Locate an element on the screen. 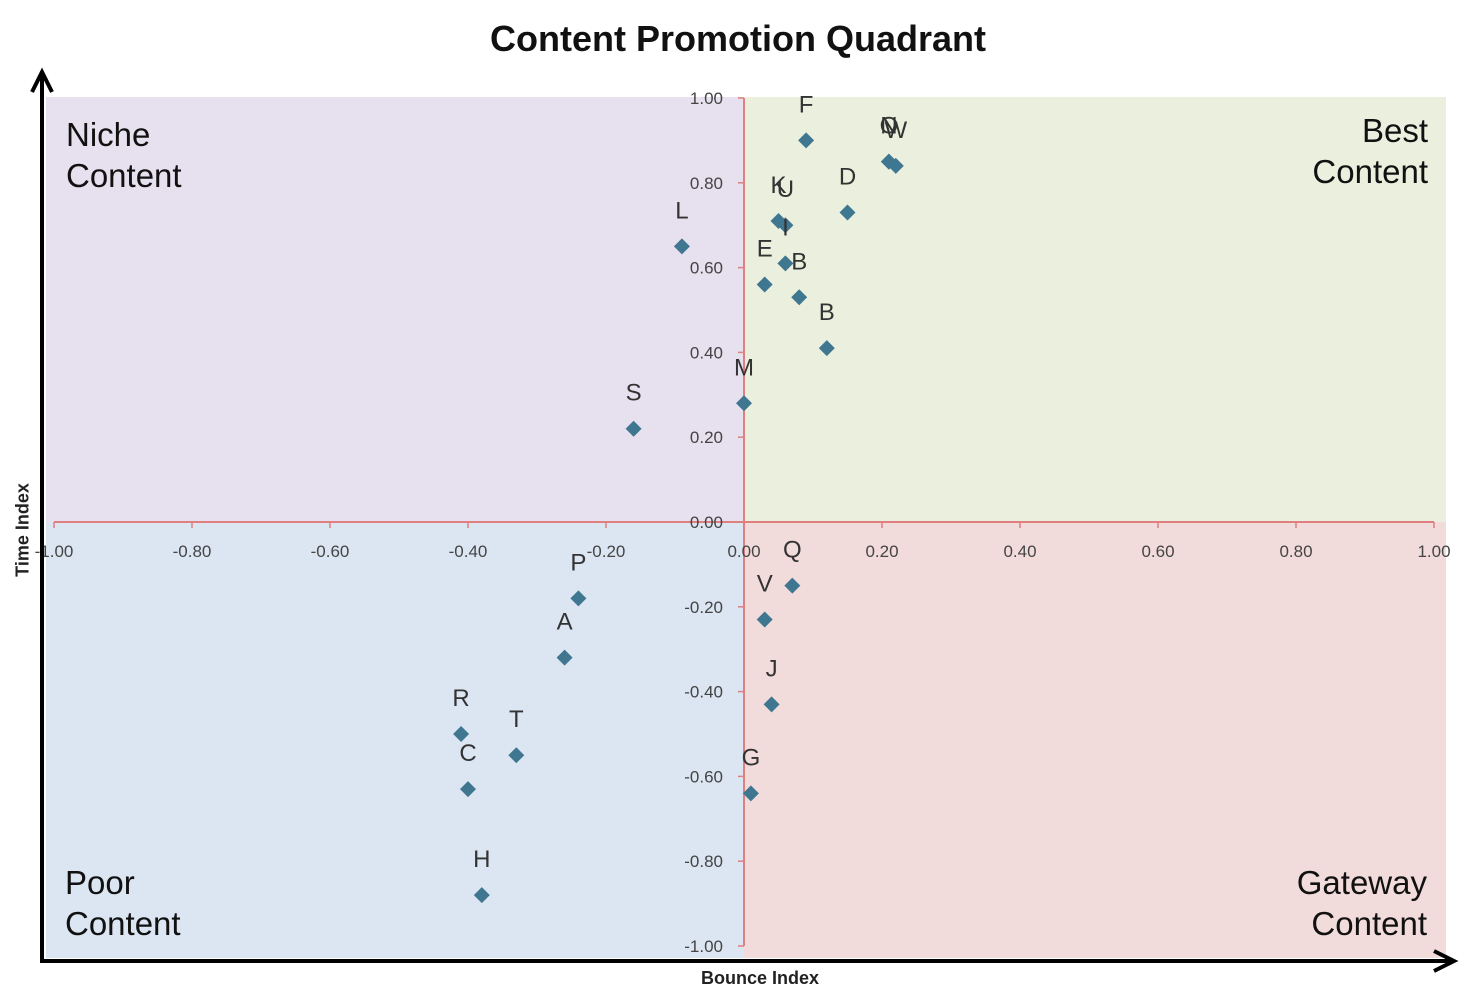 The height and width of the screenshot is (1004, 1476). data-point-label: F is located at coordinates (806, 104).